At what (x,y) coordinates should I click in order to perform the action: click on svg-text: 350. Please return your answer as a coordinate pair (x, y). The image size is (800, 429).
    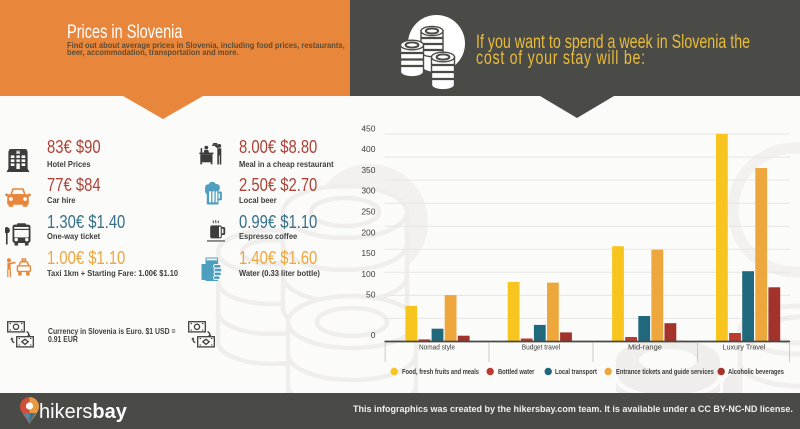
    Looking at the image, I should click on (368, 170).